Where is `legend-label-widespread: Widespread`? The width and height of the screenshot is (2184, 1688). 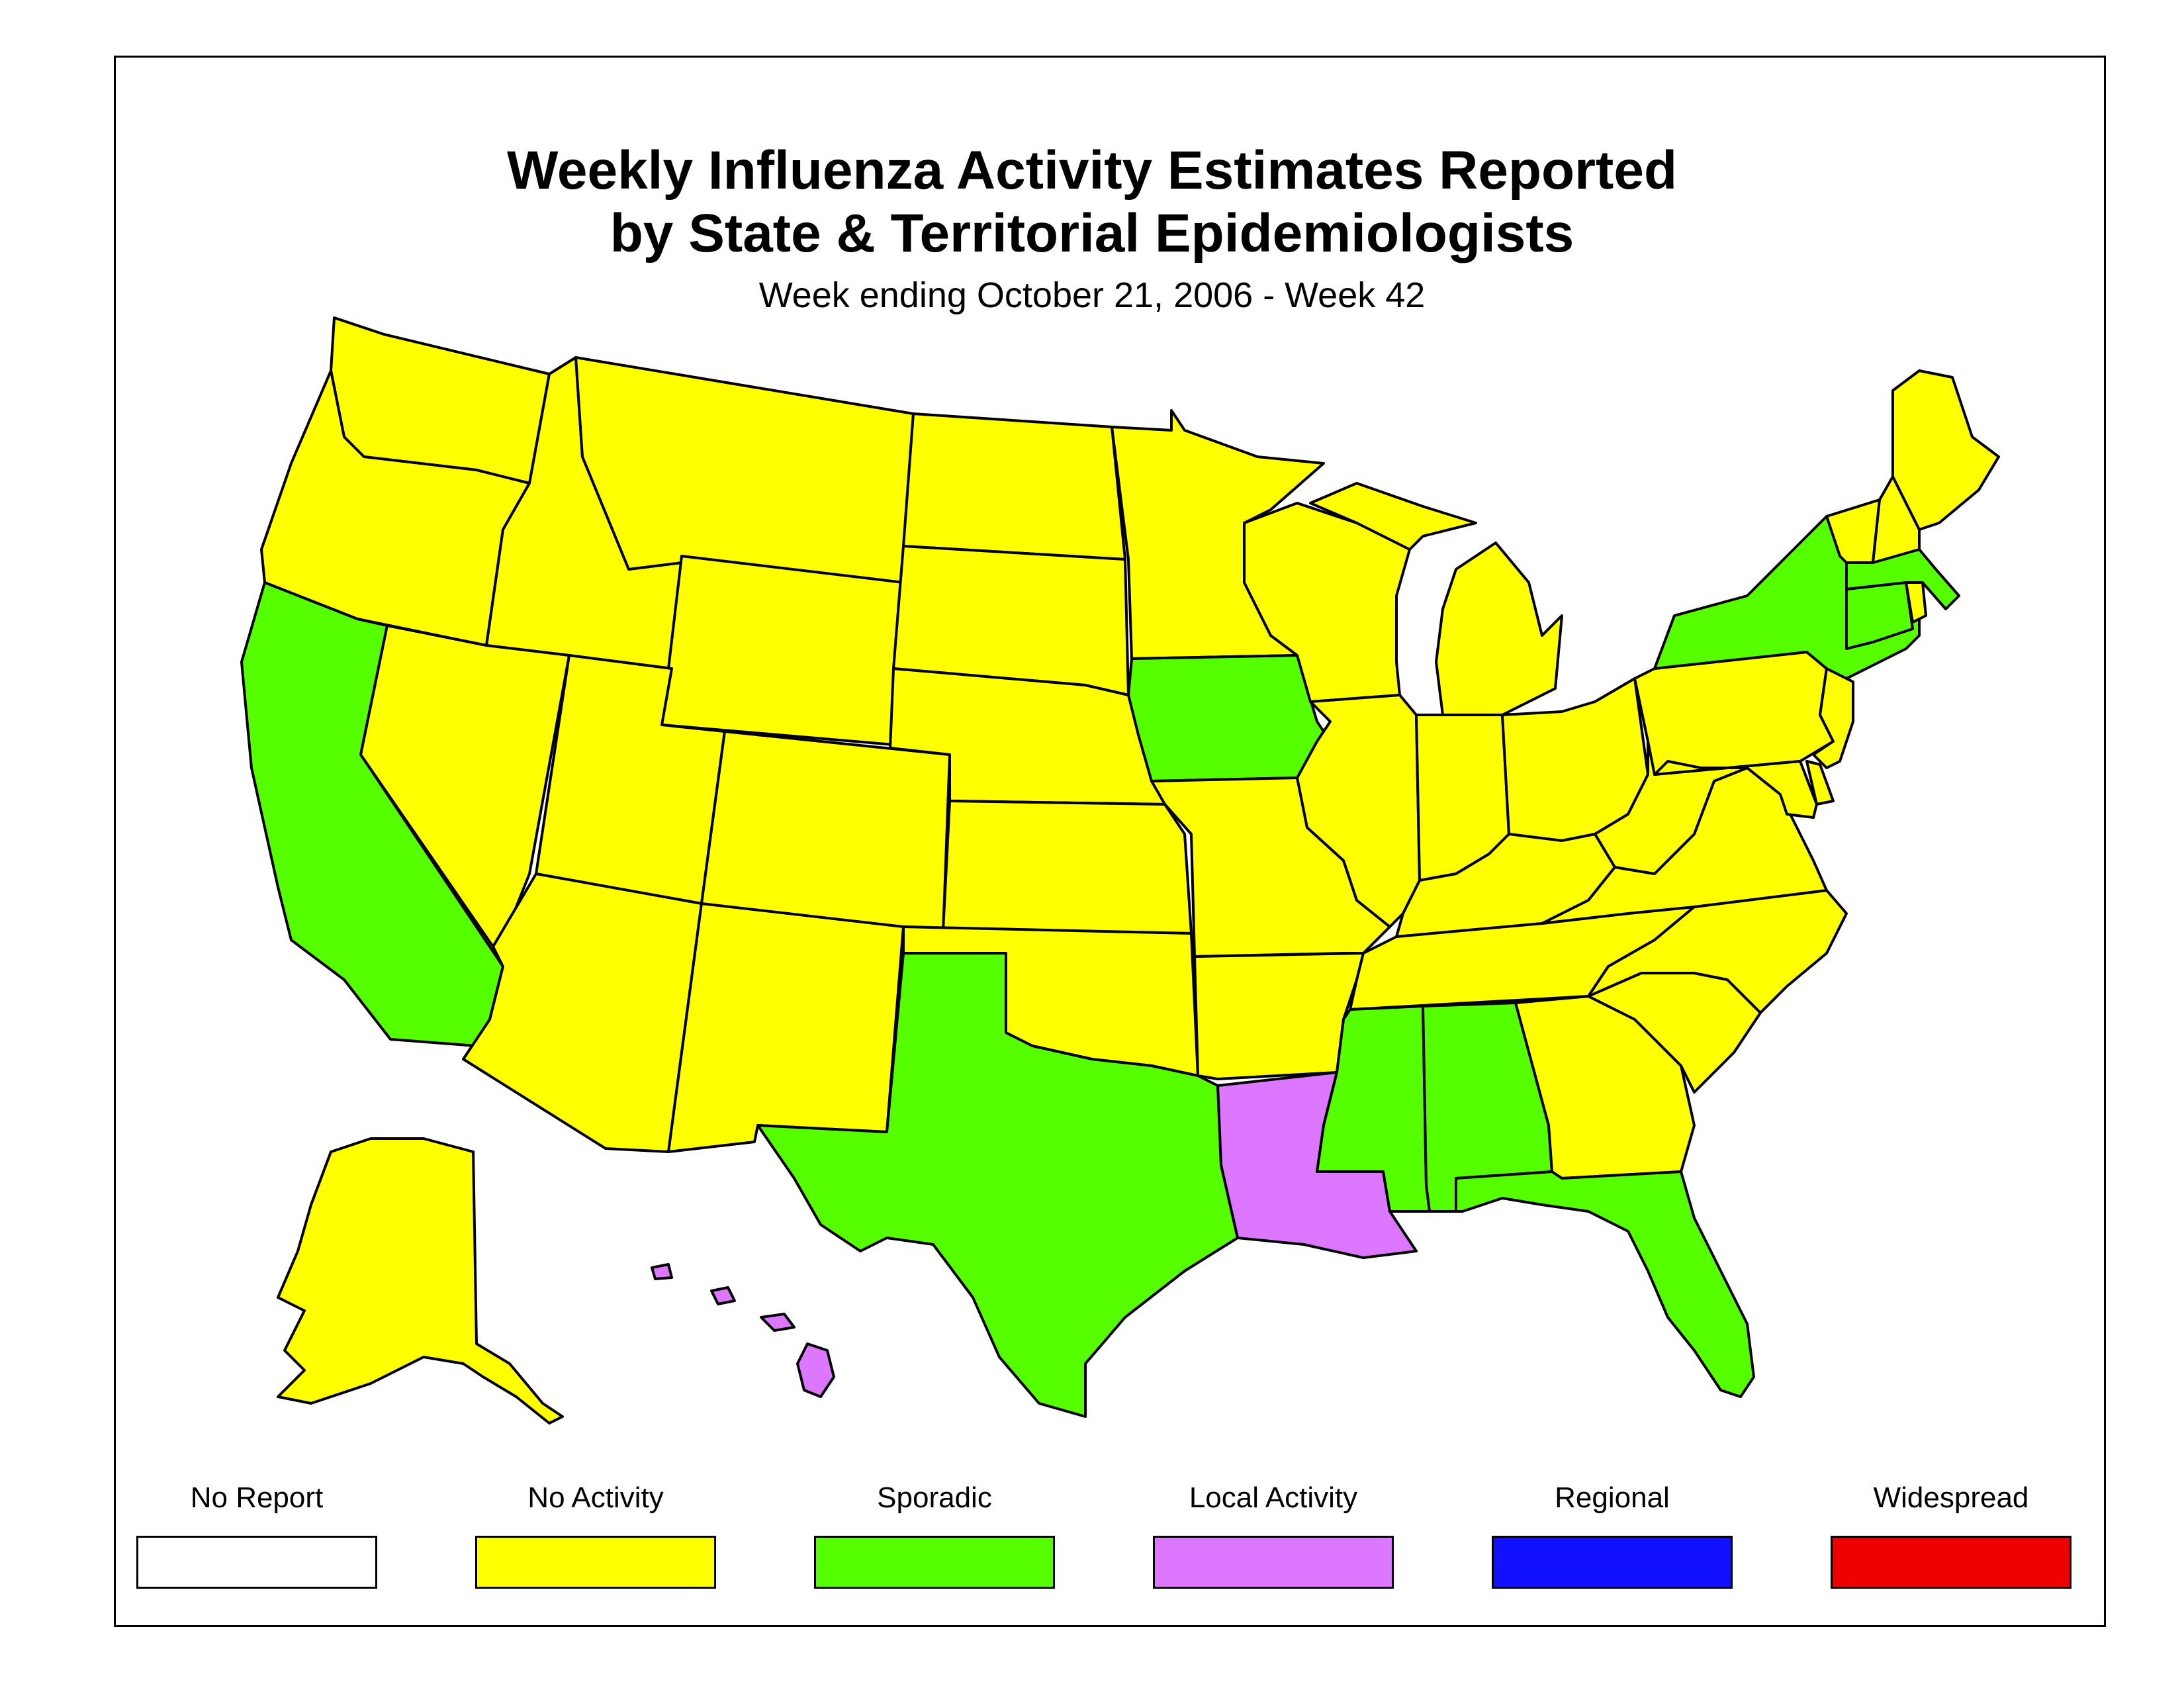 legend-label-widespread: Widespread is located at coordinates (1951, 1497).